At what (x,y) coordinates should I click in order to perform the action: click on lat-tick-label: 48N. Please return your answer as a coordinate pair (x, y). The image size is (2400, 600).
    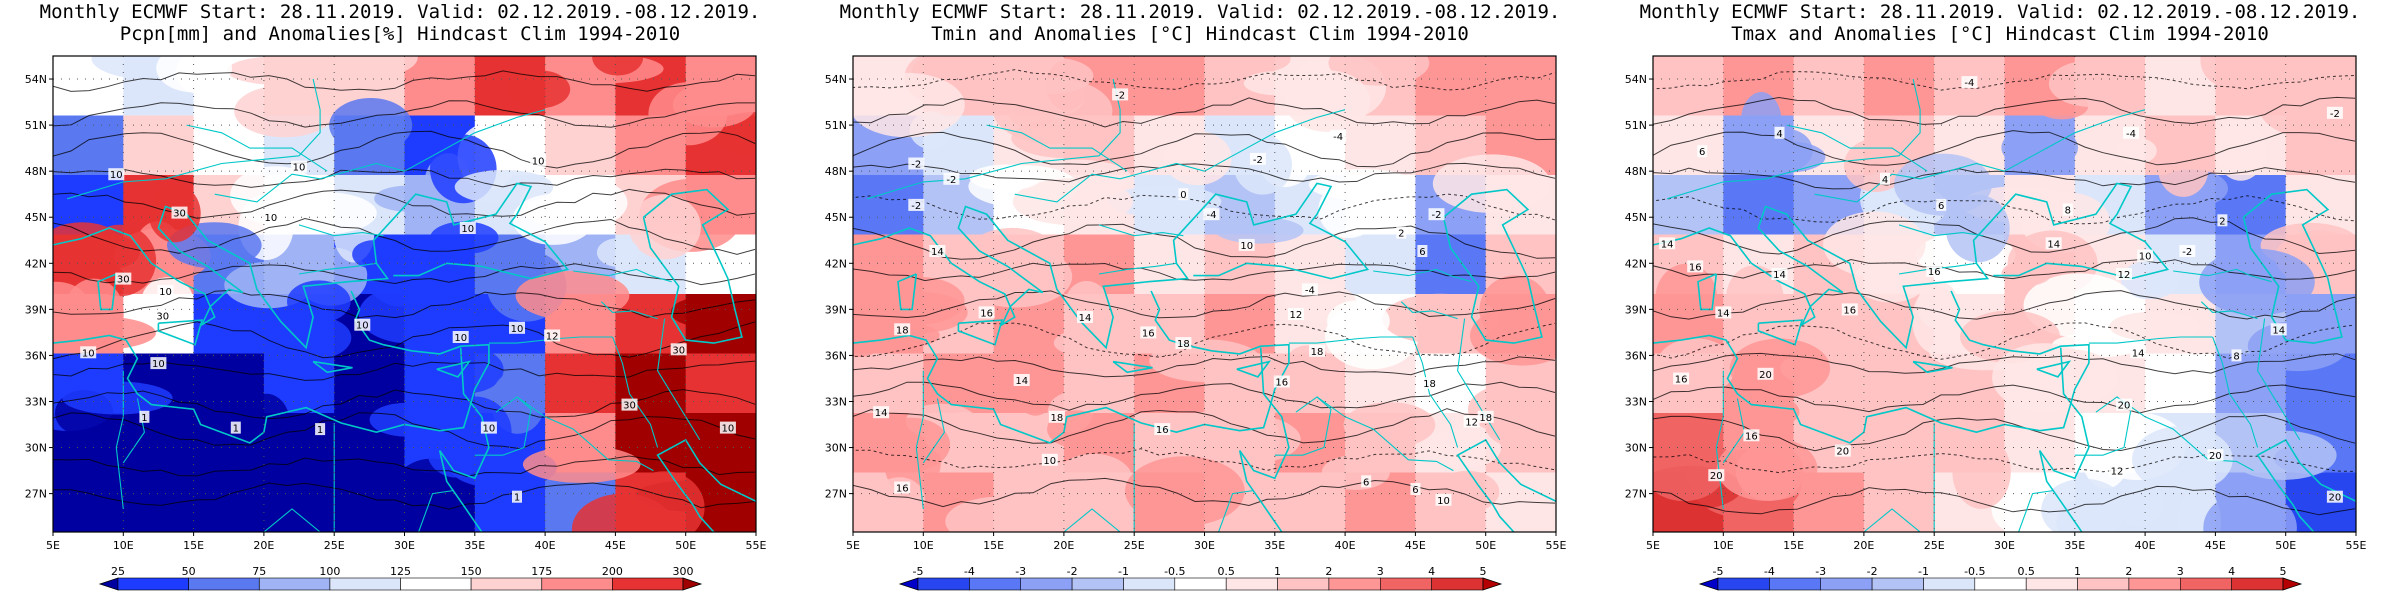
    Looking at the image, I should click on (836, 171).